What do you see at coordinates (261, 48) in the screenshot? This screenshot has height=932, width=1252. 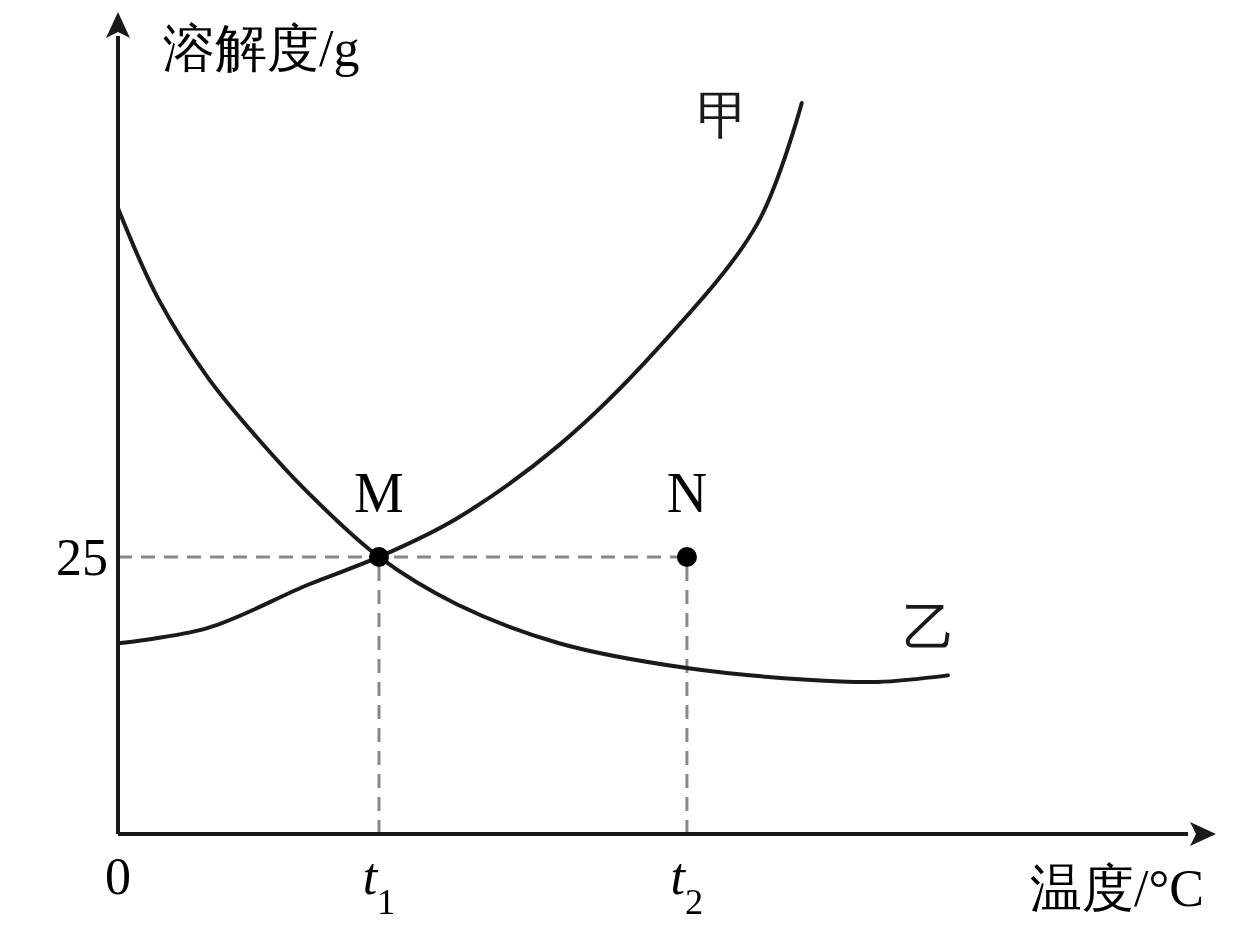 I see `y-axis-title: 溶解度/g` at bounding box center [261, 48].